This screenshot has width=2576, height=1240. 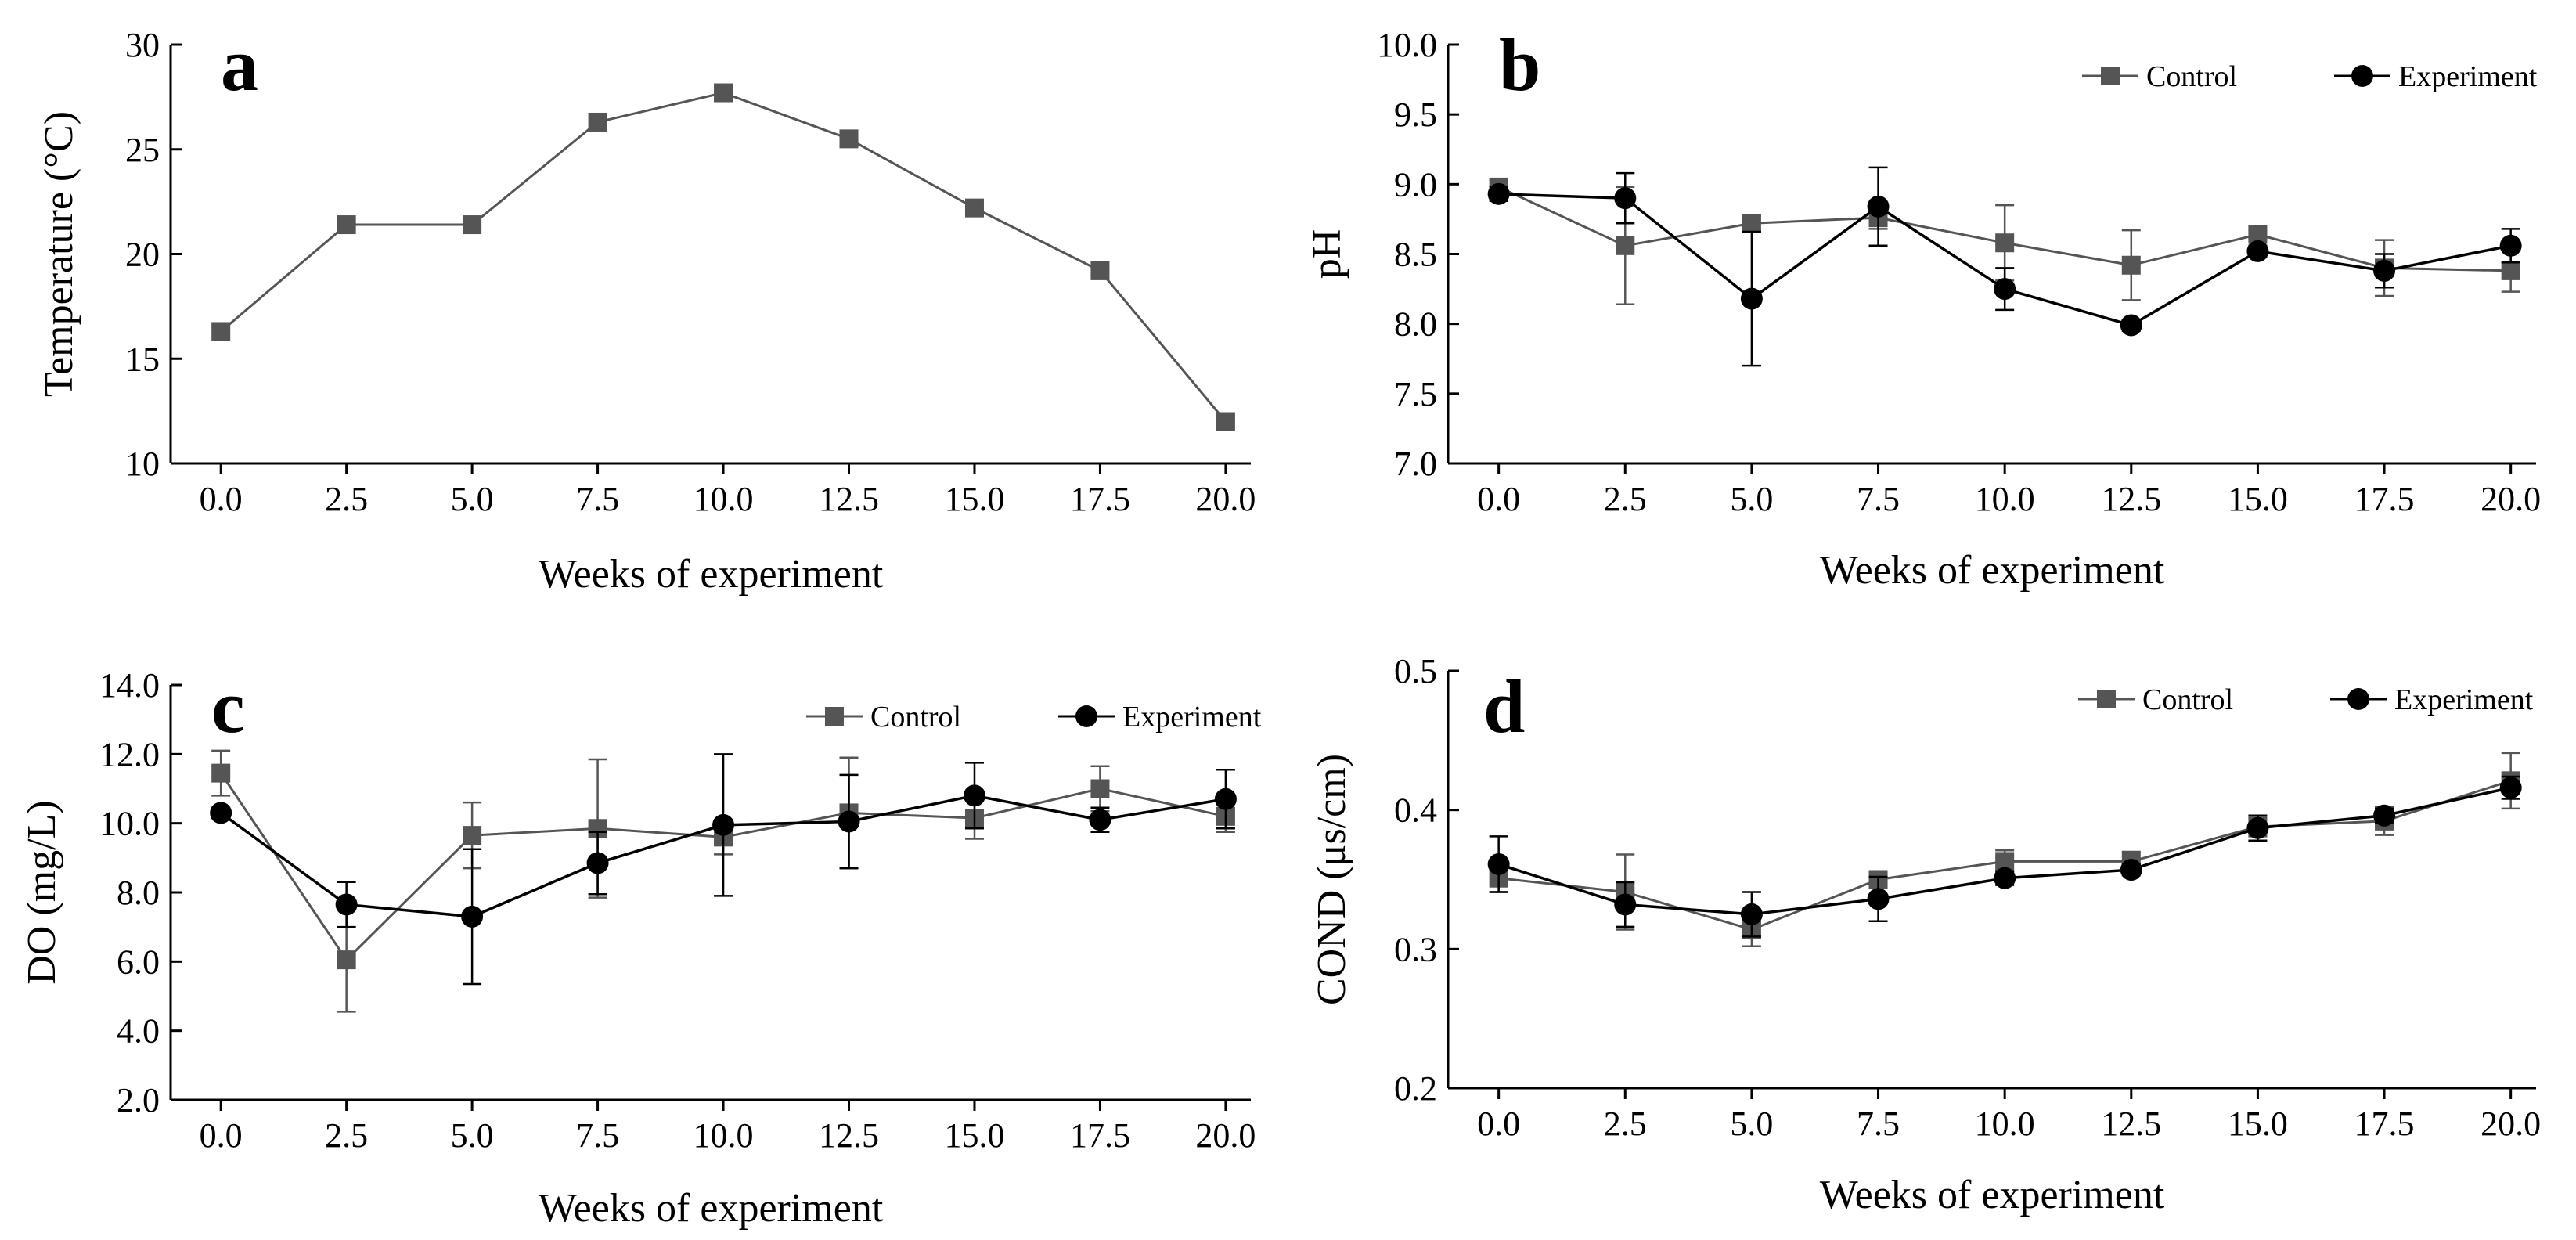 I want to click on series-control, so click(x=2004, y=850).